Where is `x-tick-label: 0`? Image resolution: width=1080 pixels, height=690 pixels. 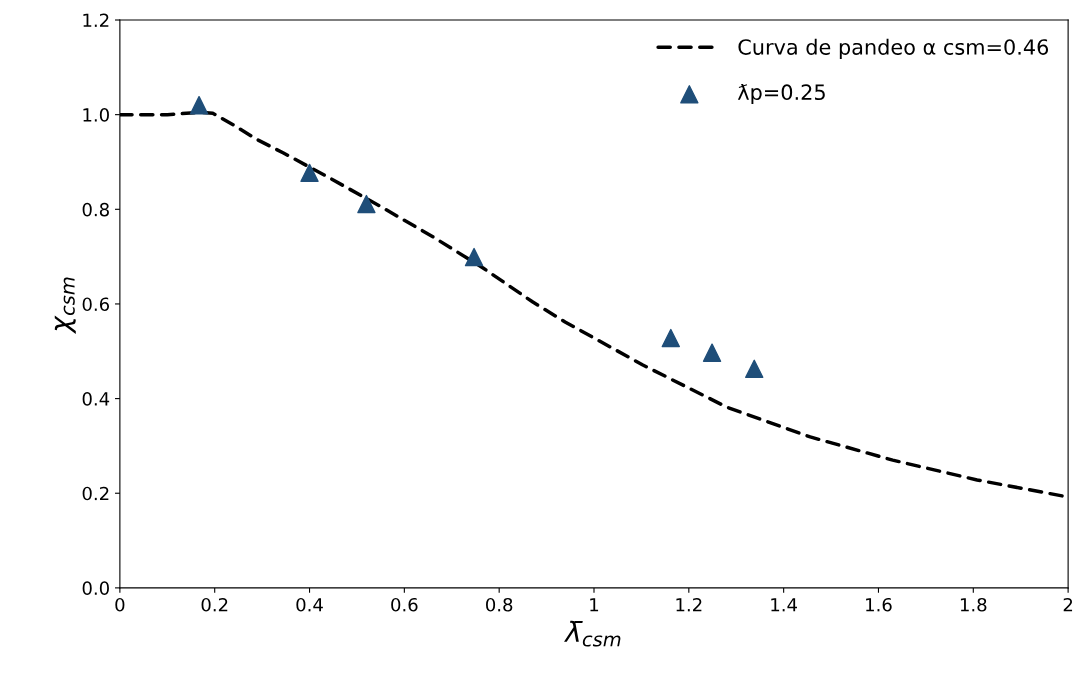
x-tick-label: 0 is located at coordinates (120, 604).